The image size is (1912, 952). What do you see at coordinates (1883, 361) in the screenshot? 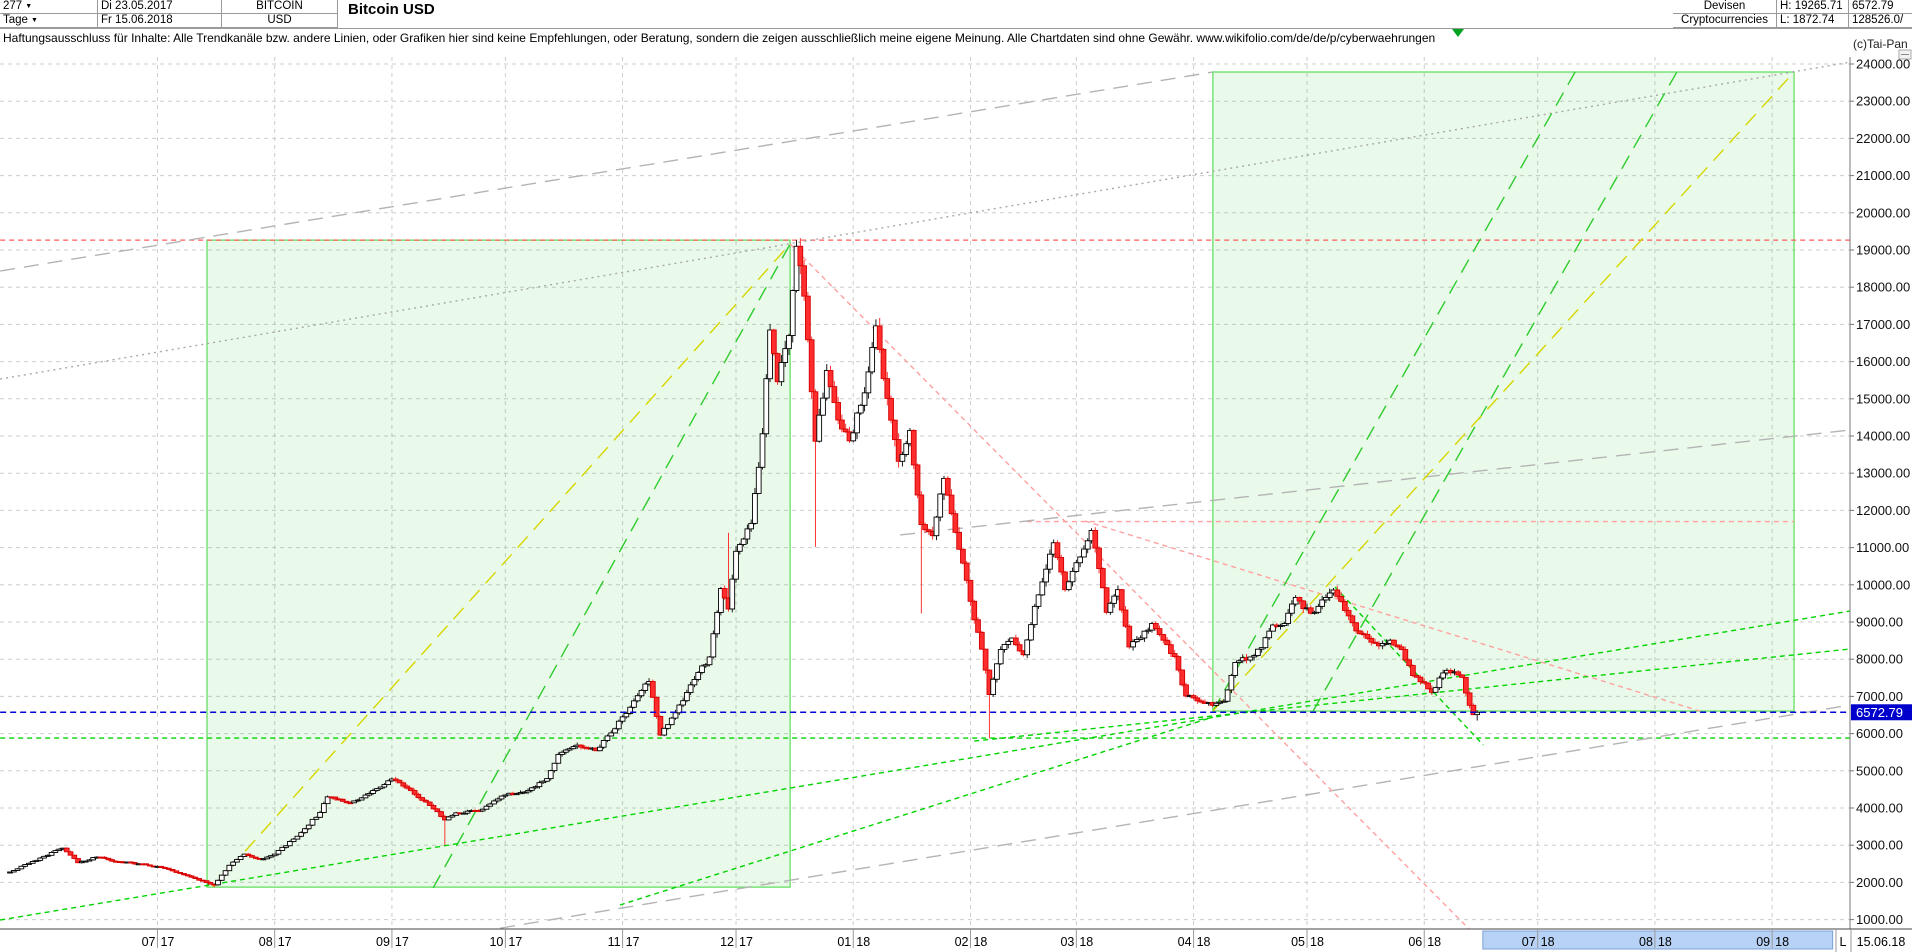
I see `price-label: 16000.00` at bounding box center [1883, 361].